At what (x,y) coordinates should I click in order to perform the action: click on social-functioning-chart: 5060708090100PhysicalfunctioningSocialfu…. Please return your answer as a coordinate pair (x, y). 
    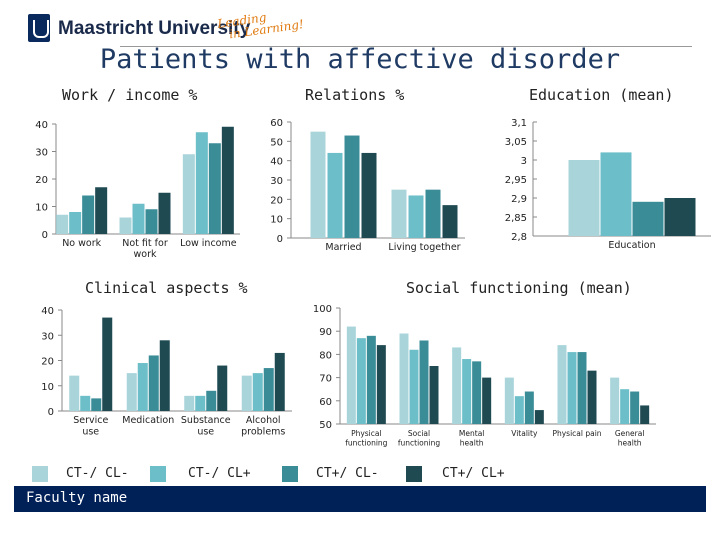
    Looking at the image, I should click on (484, 376).